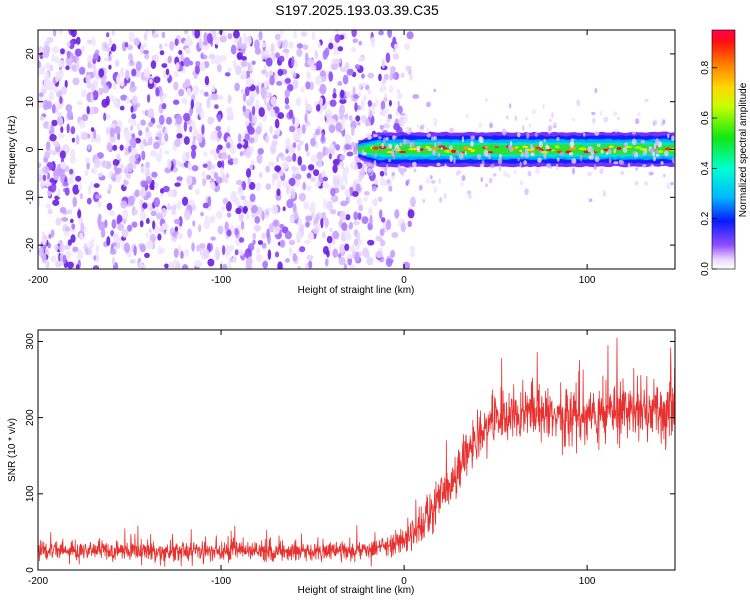 This screenshot has width=750, height=600. I want to click on spectrogram-y-tick-label: -20, so click(30, 244).